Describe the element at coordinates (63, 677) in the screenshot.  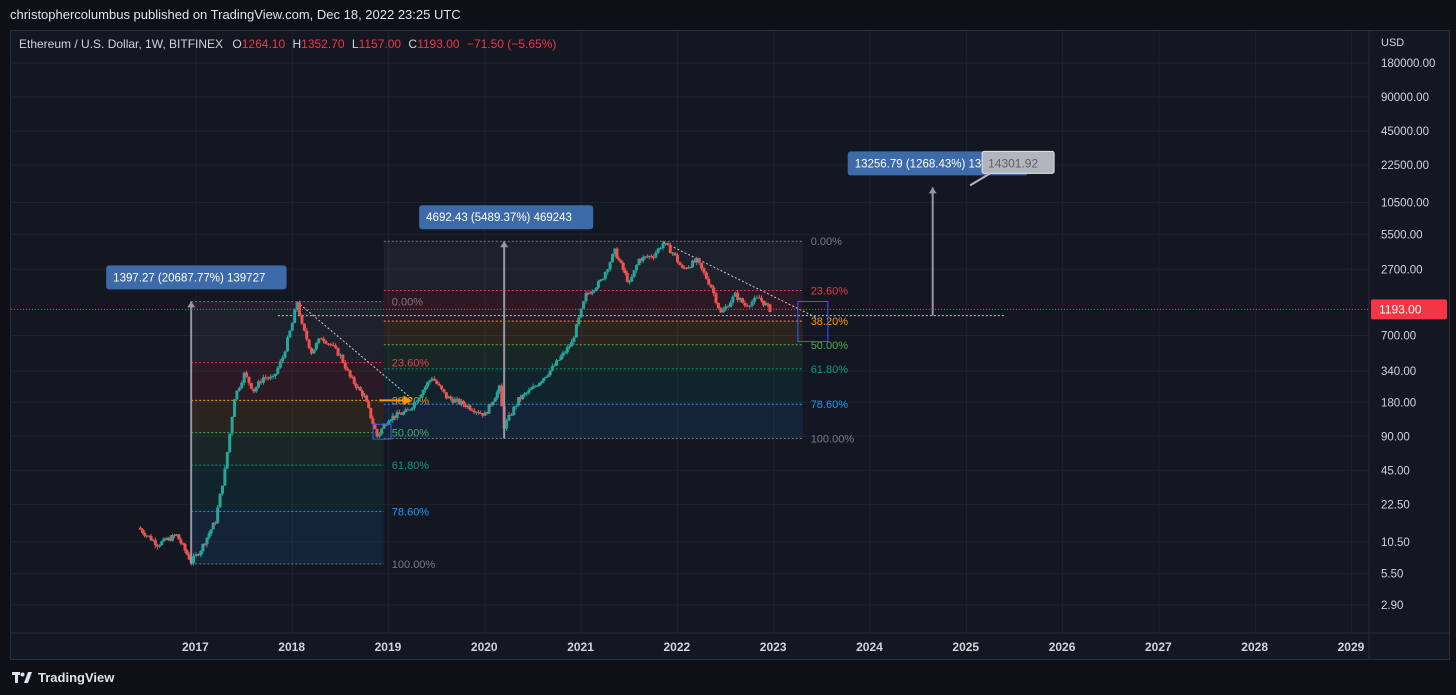
I see `tradingview-logo: TradingView` at that location.